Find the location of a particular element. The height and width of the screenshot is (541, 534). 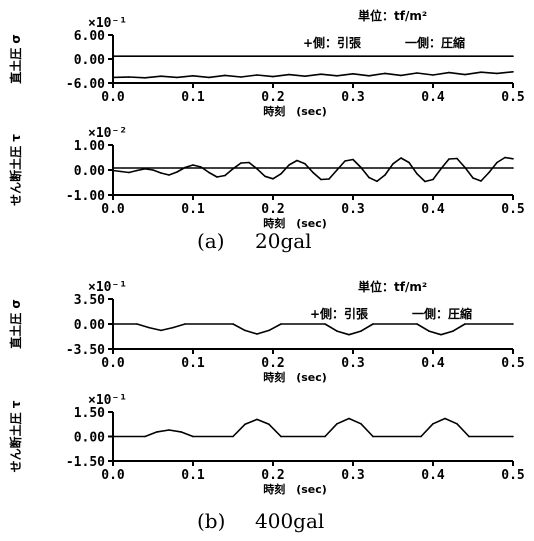

x-tick-label: 0.5 is located at coordinates (512, 209).